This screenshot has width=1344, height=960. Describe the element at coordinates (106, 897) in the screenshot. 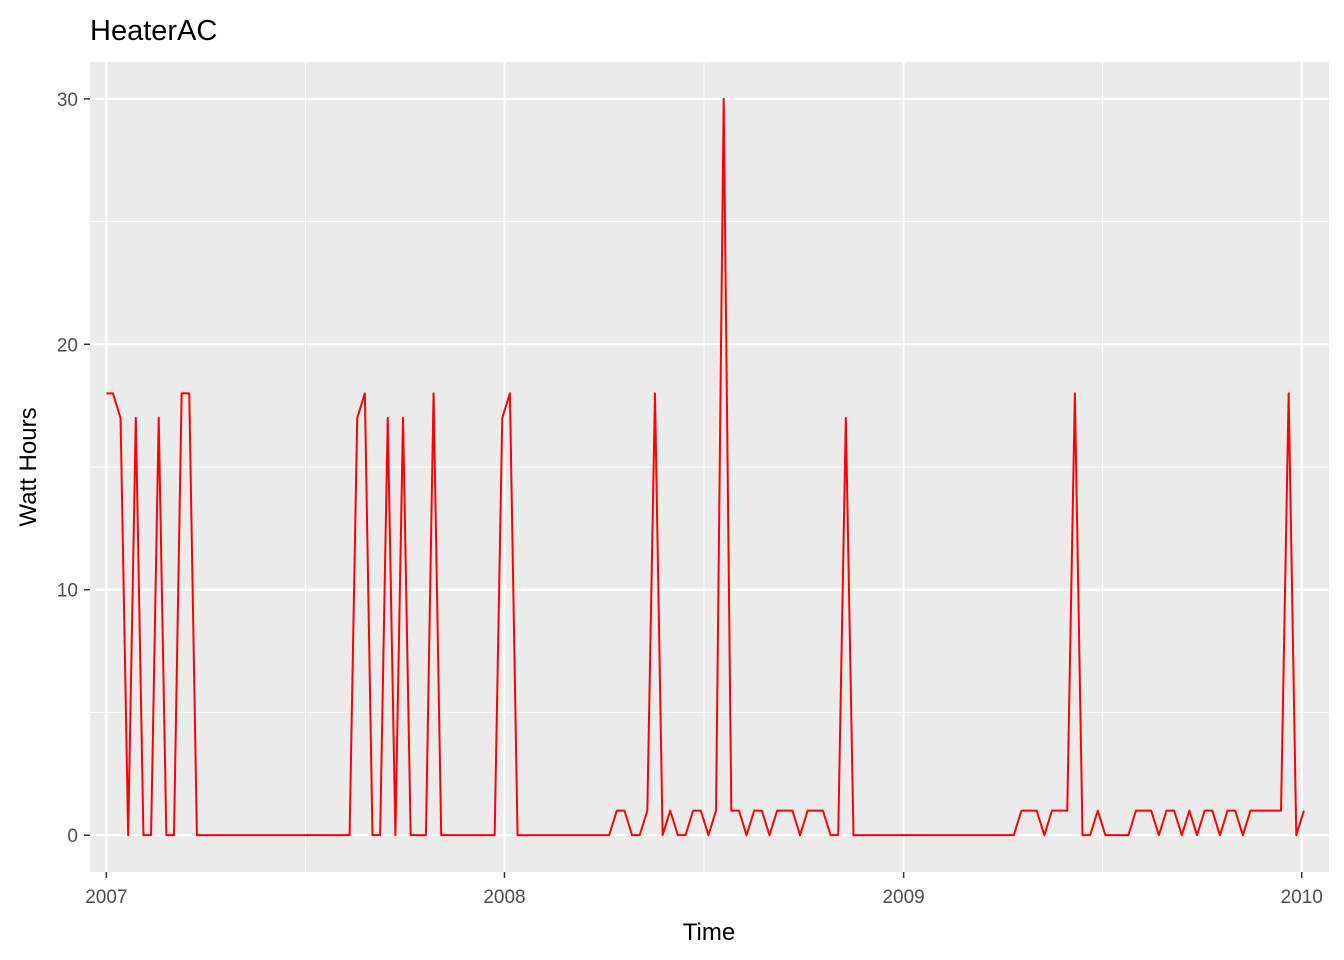

I see `x-tick-label: 2007` at that location.